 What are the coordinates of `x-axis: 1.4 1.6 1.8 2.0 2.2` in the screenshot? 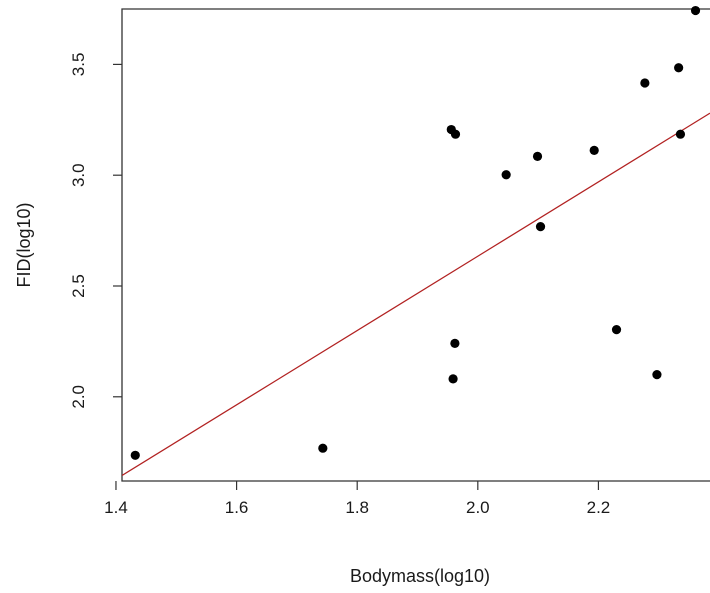 It's located at (357, 499).